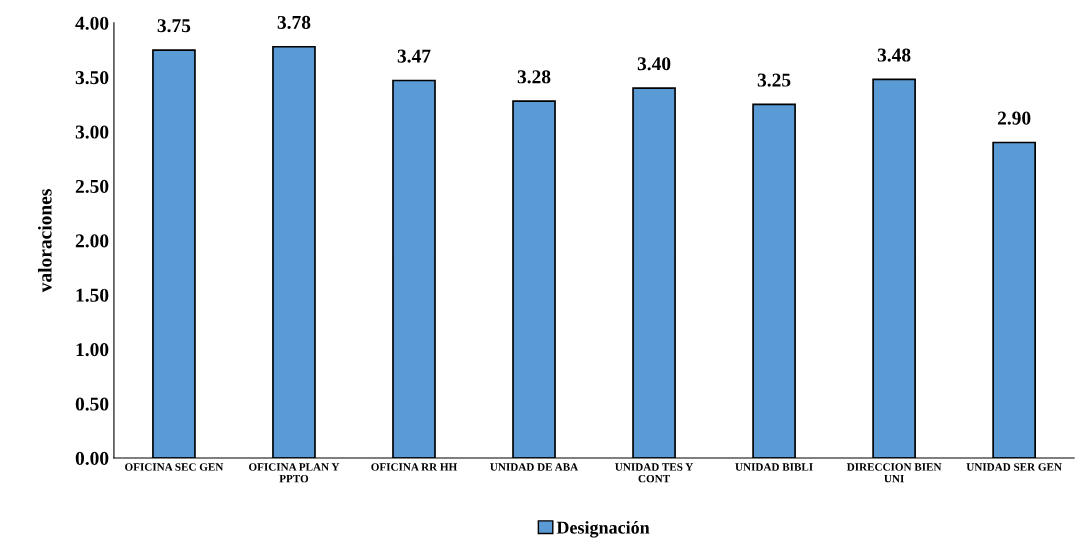 The height and width of the screenshot is (544, 1085). What do you see at coordinates (894, 55) in the screenshot?
I see `data-label: 3.48` at bounding box center [894, 55].